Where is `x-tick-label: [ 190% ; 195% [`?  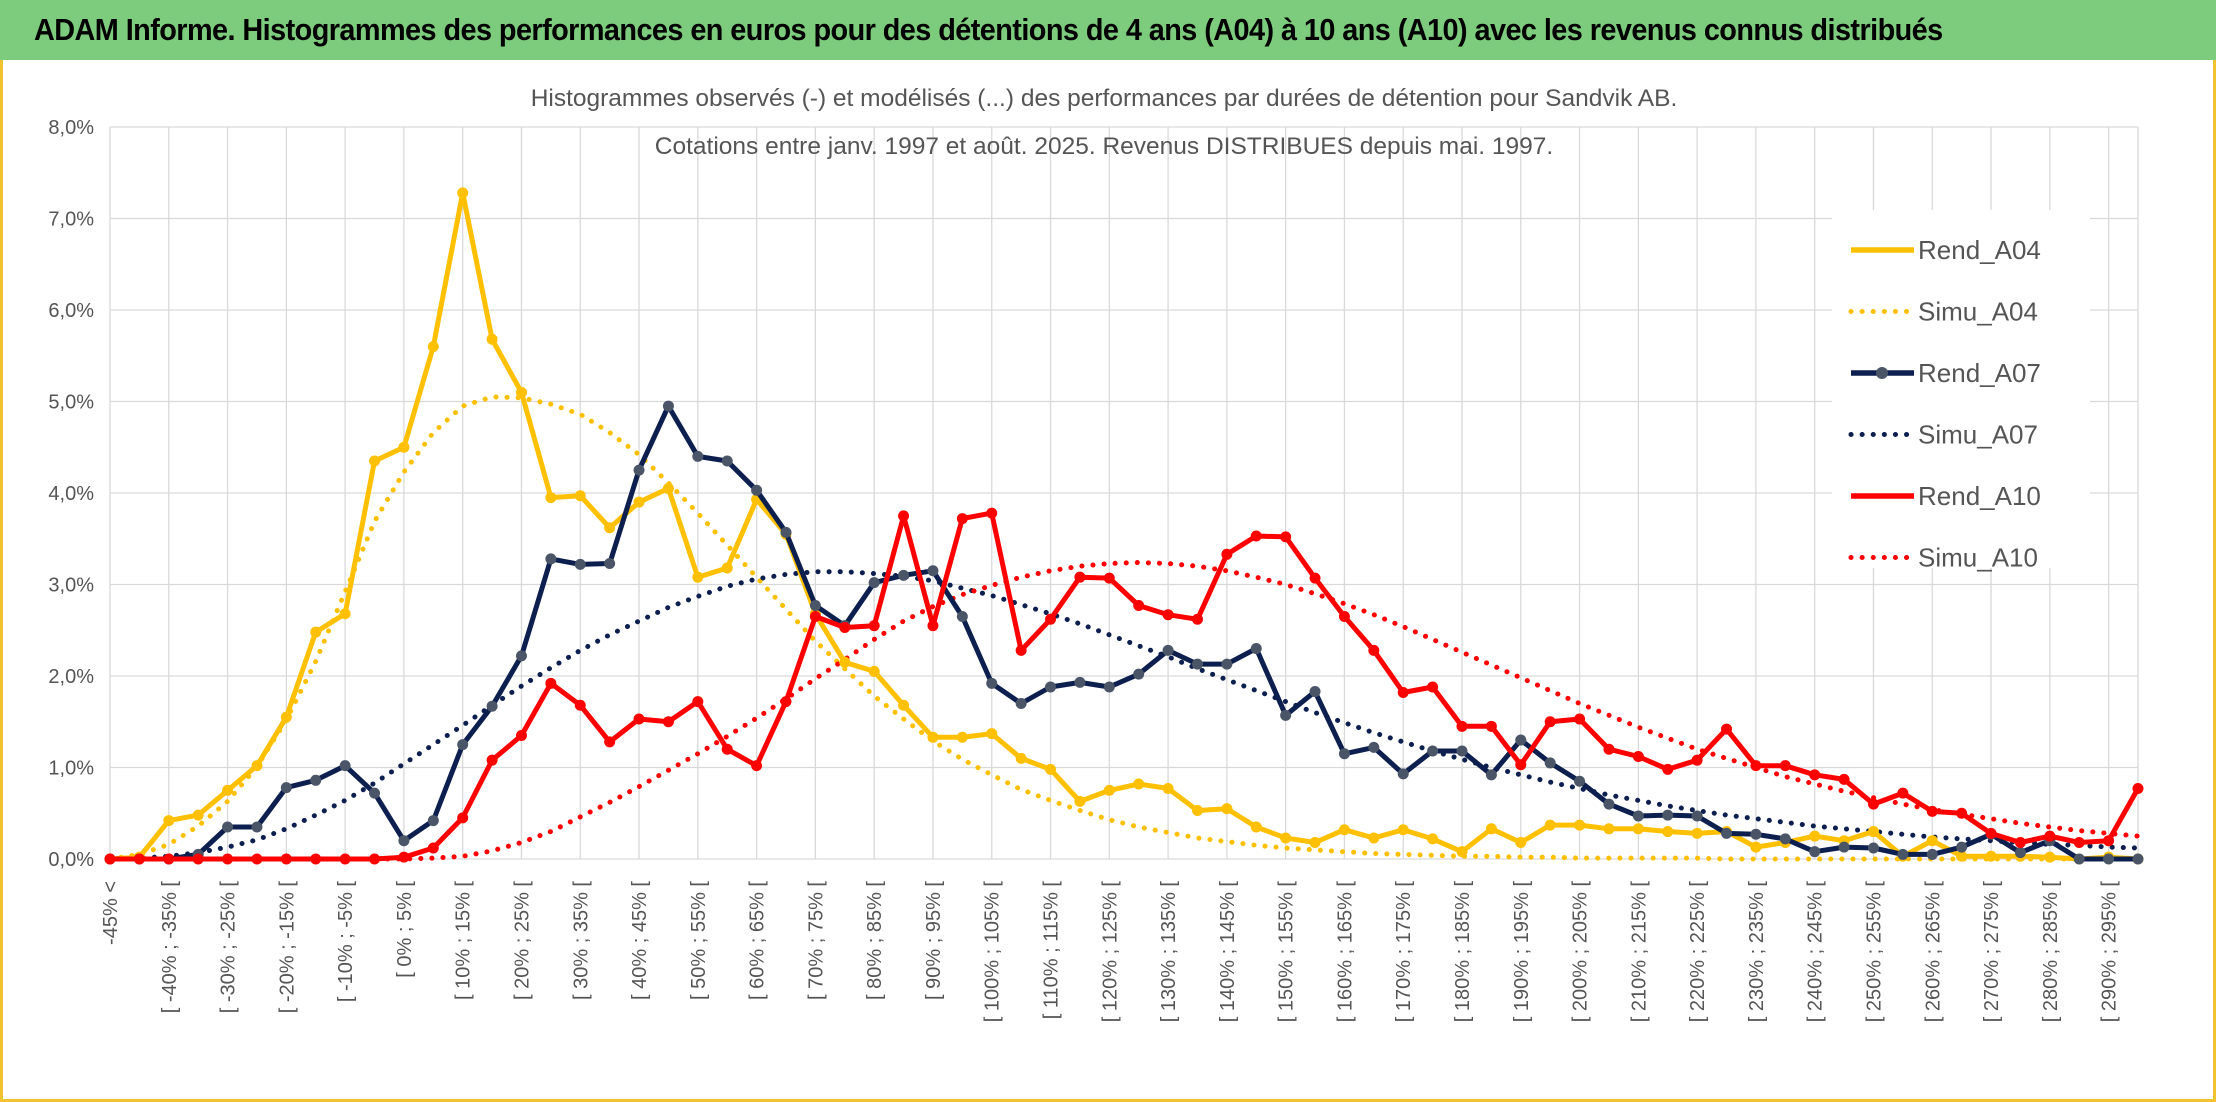 x-tick-label: [ 190% ; 195% [ is located at coordinates (1522, 952).